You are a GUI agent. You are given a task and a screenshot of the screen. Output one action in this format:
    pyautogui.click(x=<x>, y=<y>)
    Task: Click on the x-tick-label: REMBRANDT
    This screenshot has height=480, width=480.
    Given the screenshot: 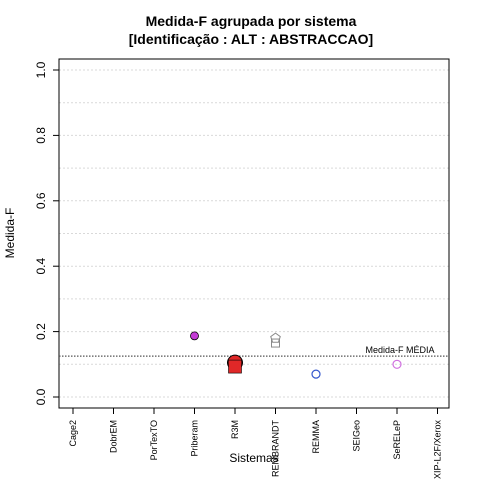 What is the action you would take?
    pyautogui.click(x=276, y=449)
    